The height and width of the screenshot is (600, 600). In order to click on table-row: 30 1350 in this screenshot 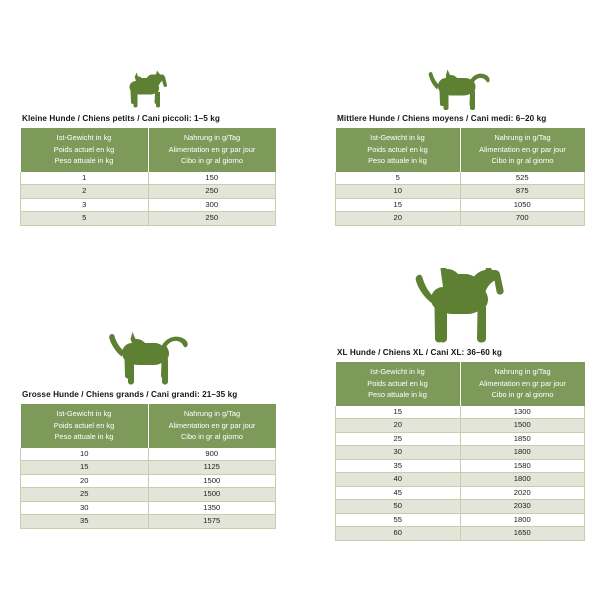, I will do `click(148, 508)`.